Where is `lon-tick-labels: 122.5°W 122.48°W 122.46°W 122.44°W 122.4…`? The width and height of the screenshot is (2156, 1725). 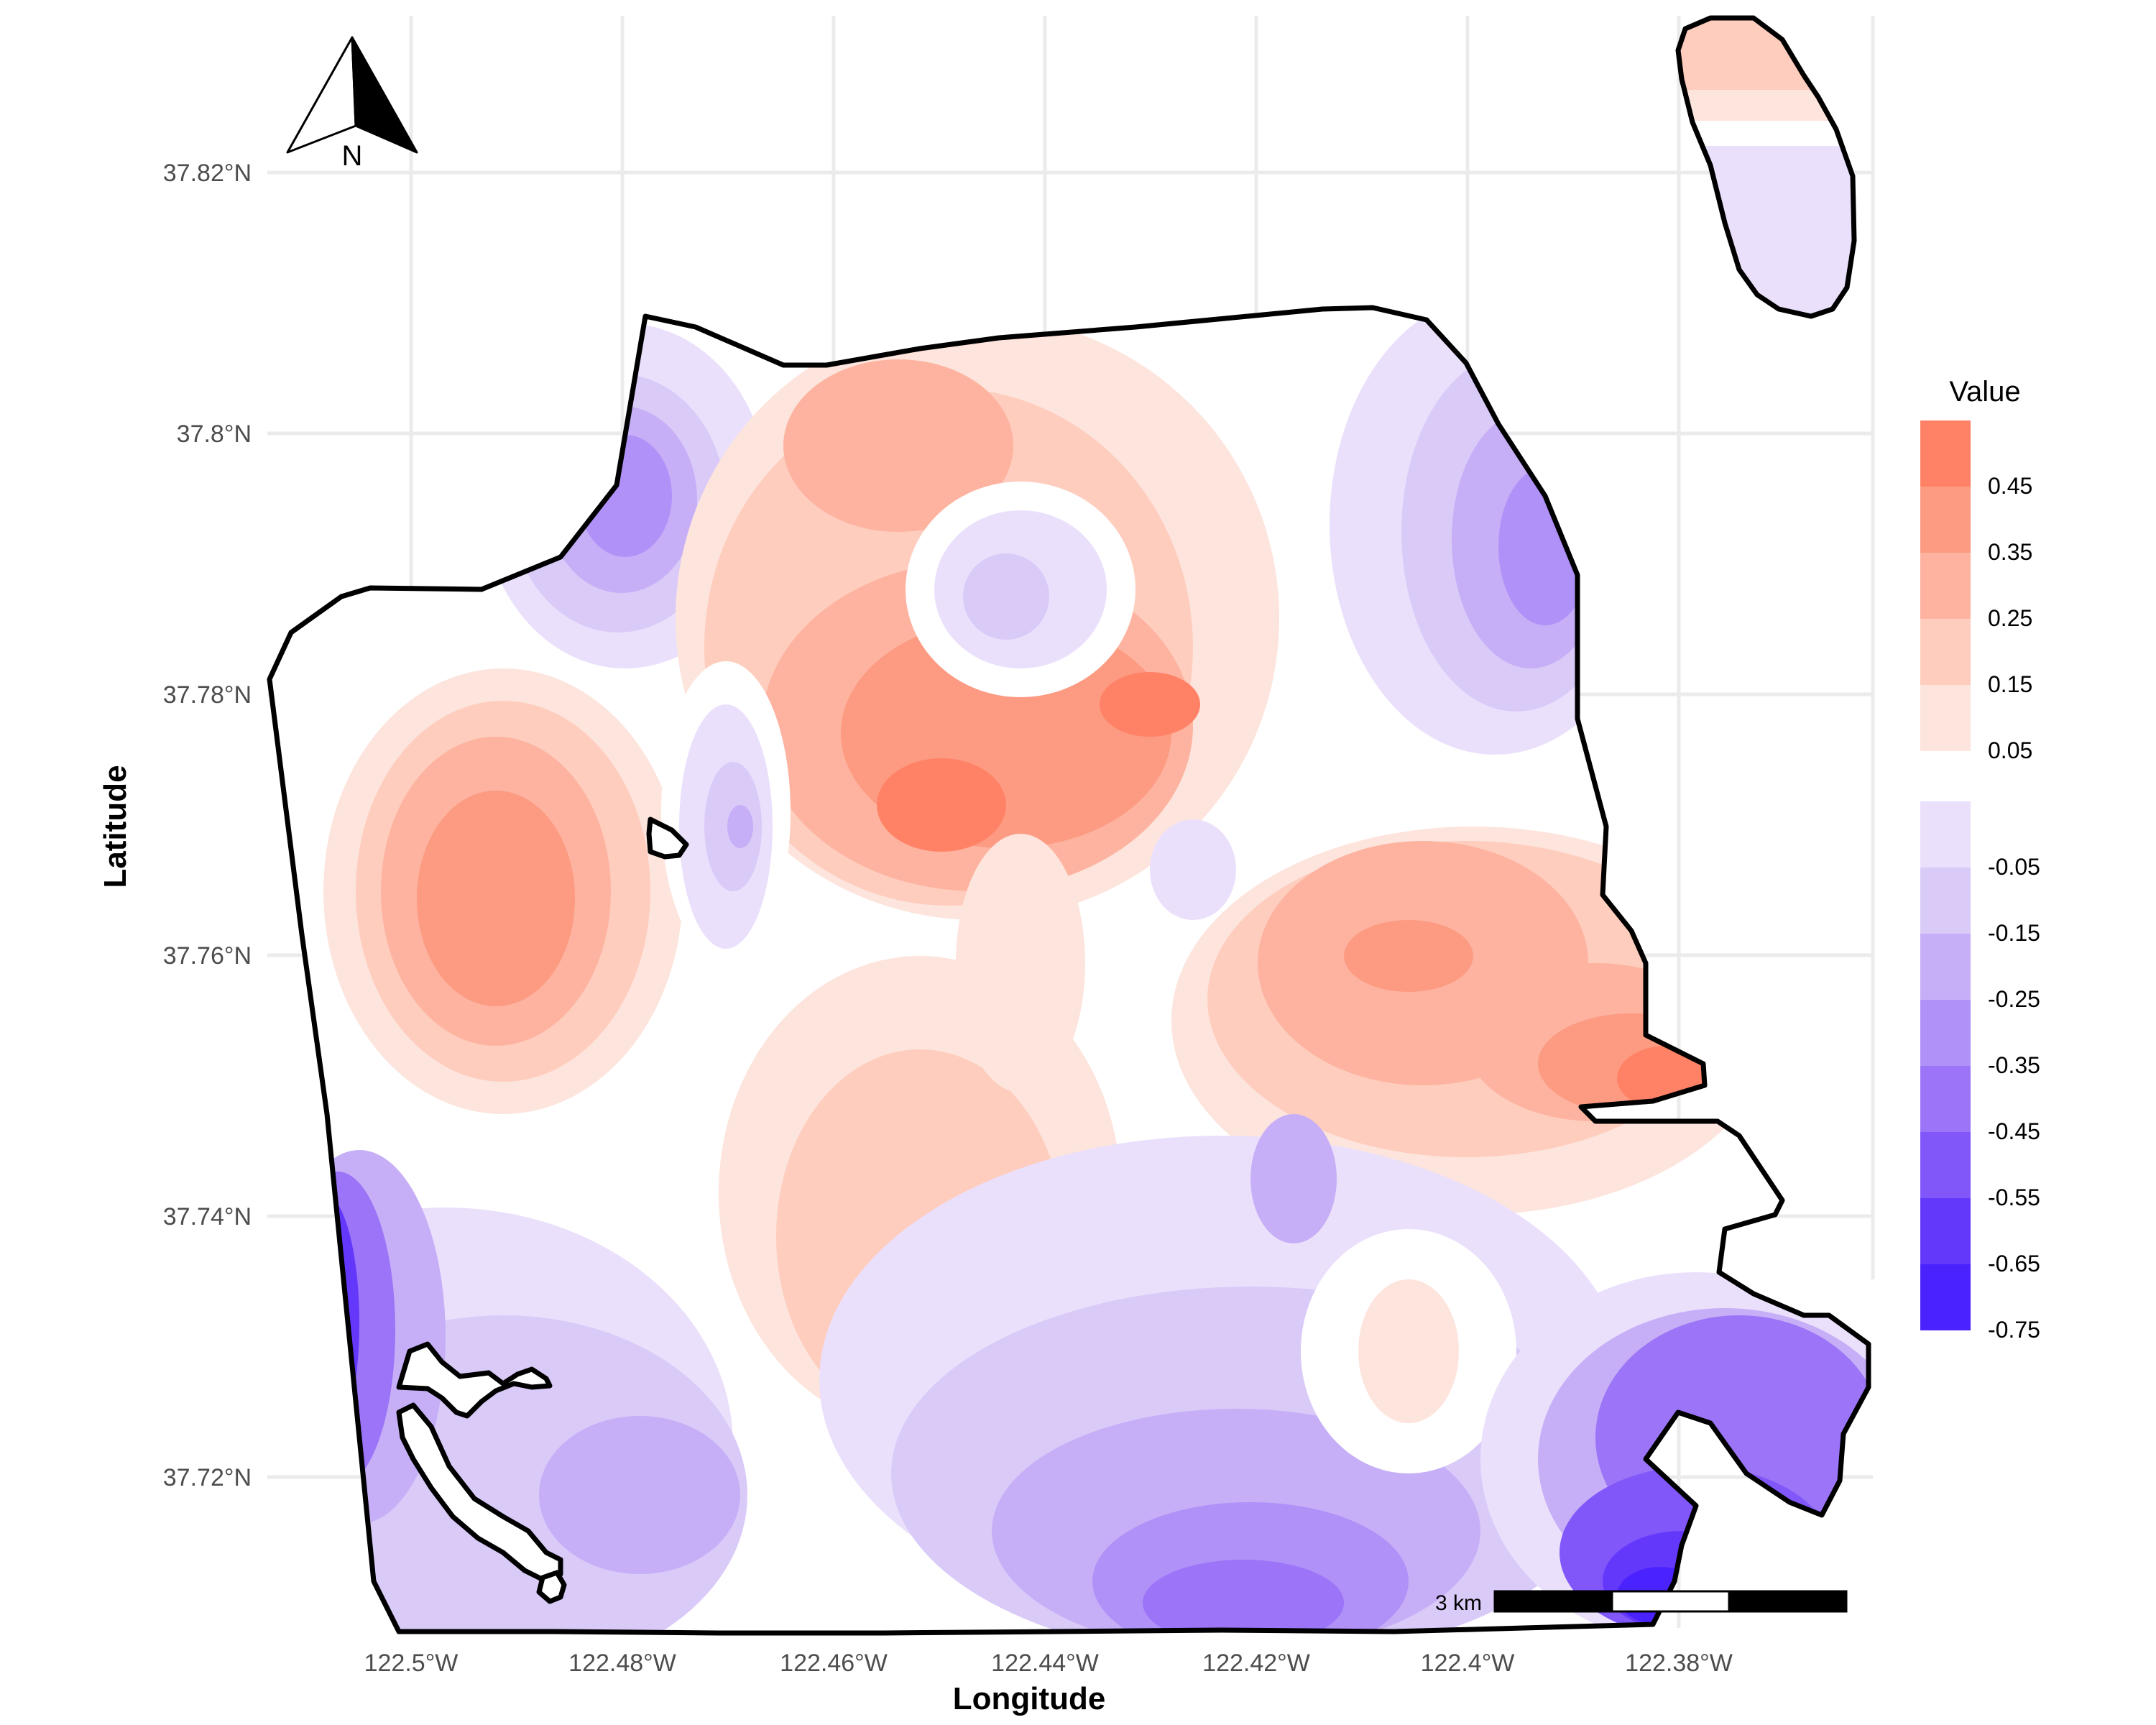 lon-tick-labels: 122.5°W 122.48°W 122.46°W 122.44°W 122.4… is located at coordinates (1048, 1663).